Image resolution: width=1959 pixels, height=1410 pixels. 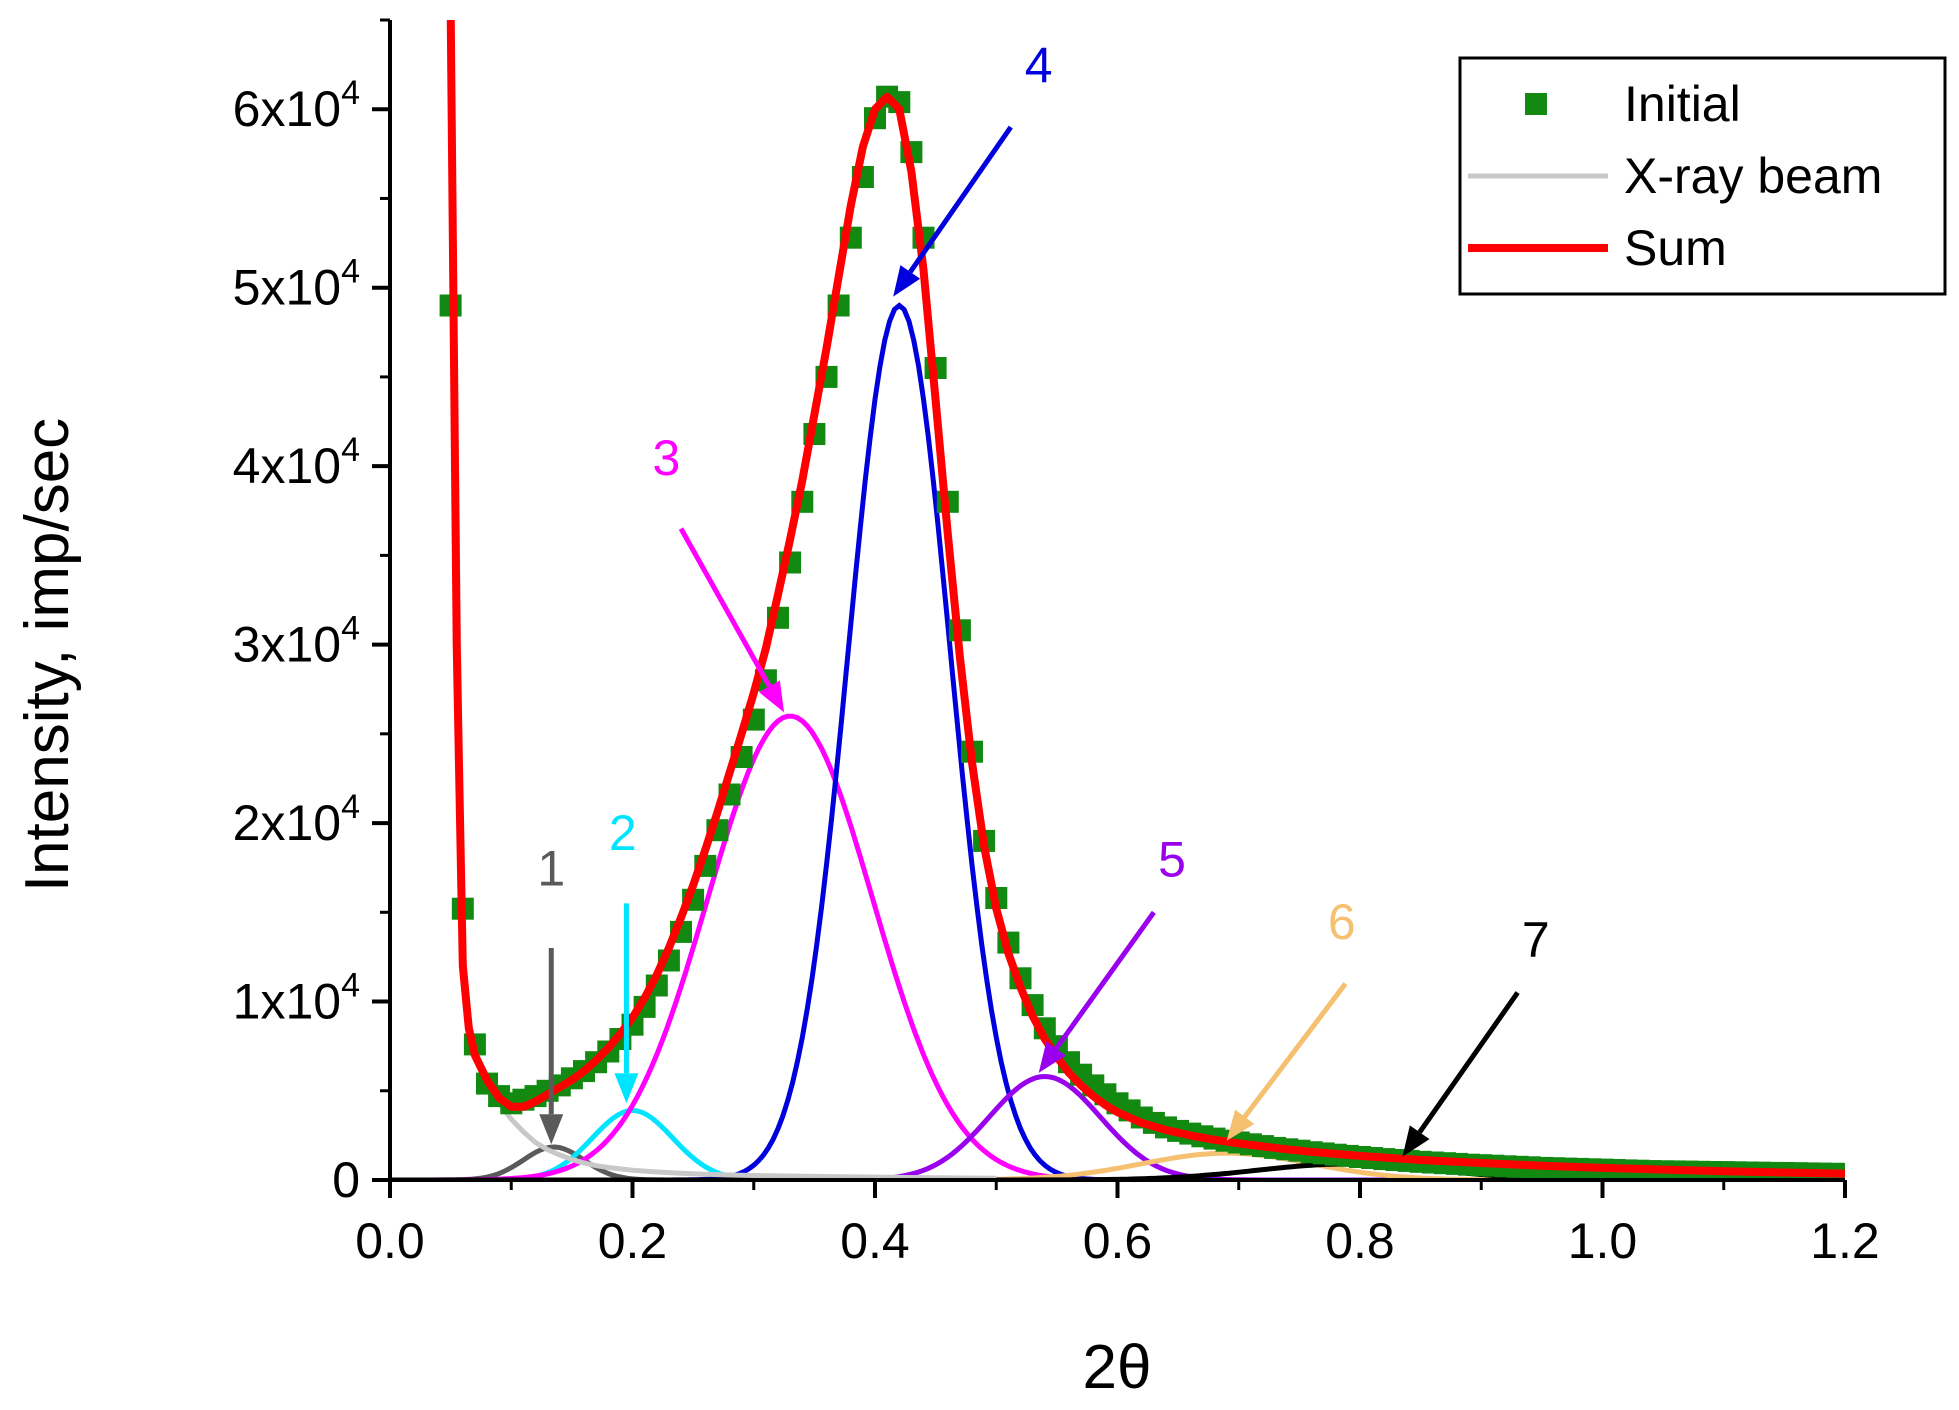 I want to click on annotation-3: 3, so click(x=719, y=571).